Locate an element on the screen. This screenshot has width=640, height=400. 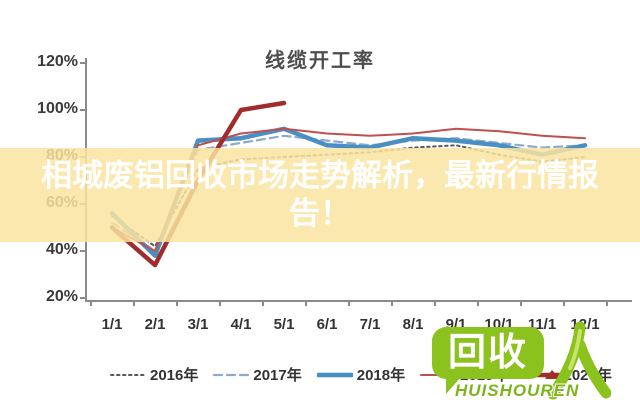
bubble-tail-icon is located at coordinates (453, 385).